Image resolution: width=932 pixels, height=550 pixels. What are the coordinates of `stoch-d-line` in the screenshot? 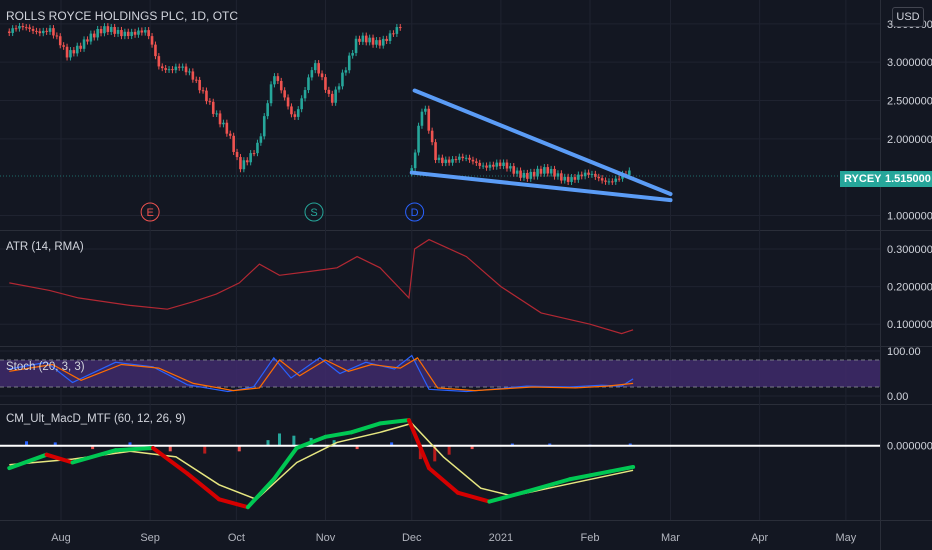 It's located at (321, 374).